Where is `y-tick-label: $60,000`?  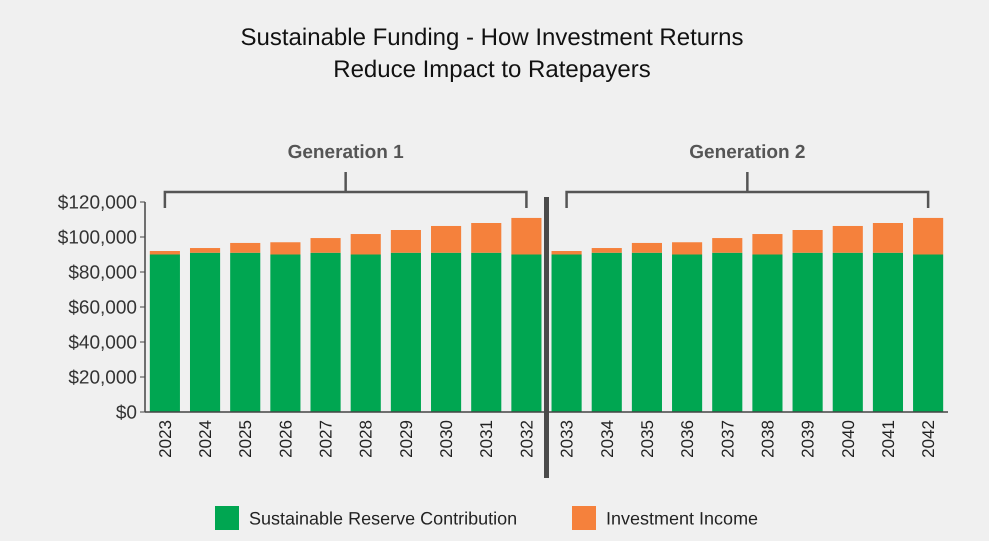 y-tick-label: $60,000 is located at coordinates (102, 308).